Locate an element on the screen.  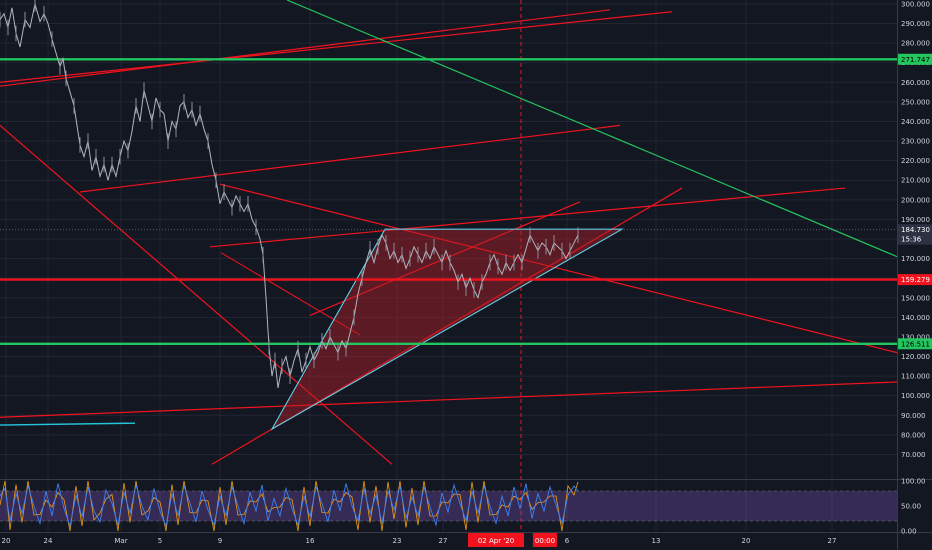
y-tick-label: 140.000 is located at coordinates (915, 318).